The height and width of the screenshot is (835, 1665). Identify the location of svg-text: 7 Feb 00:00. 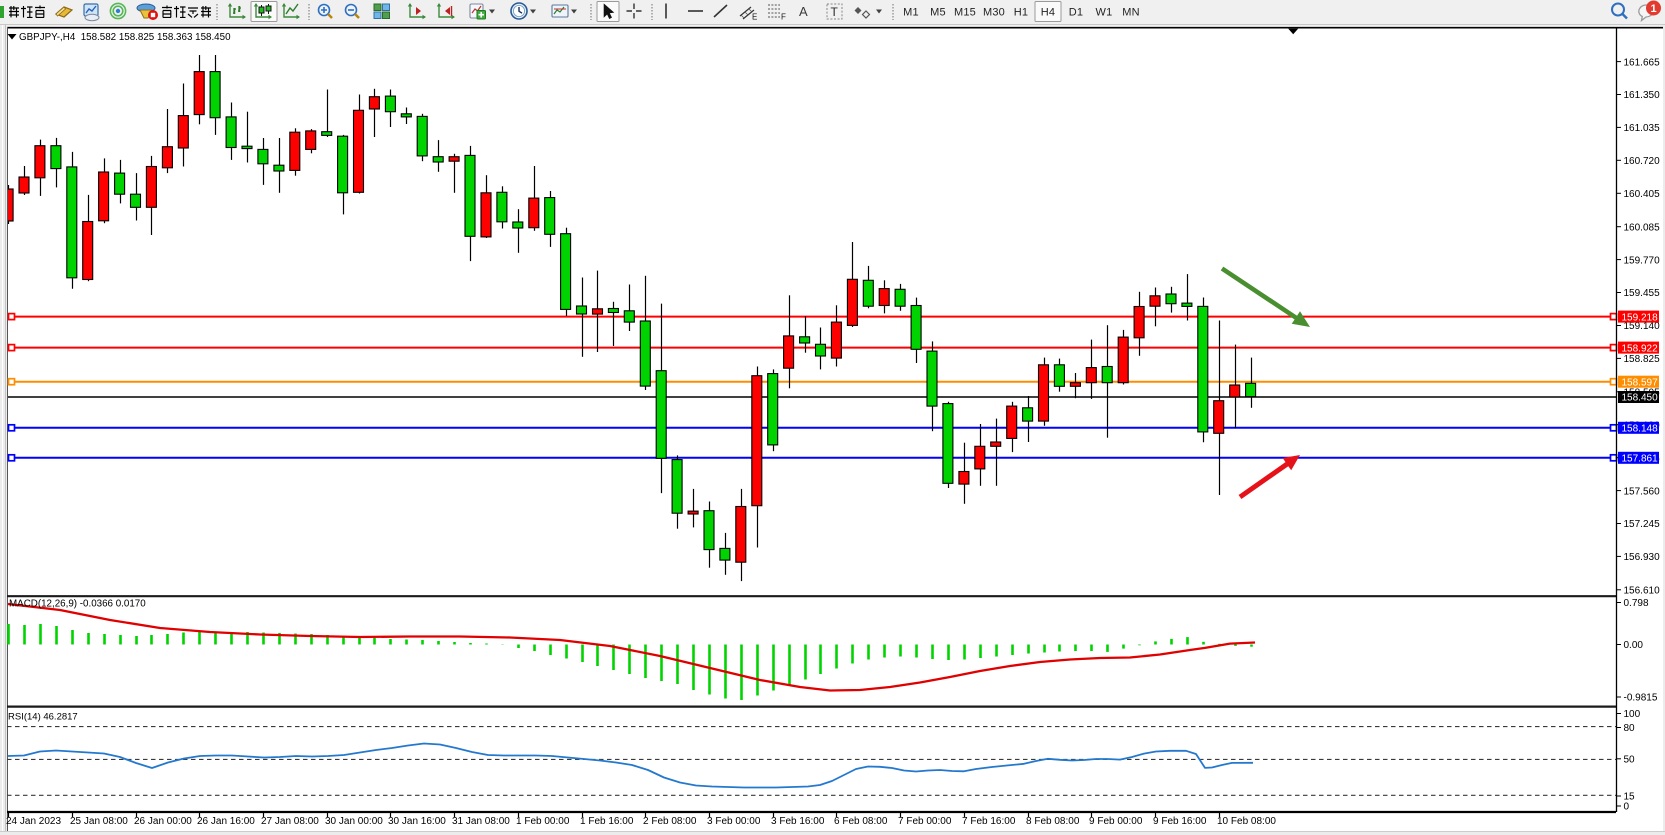
(925, 821).